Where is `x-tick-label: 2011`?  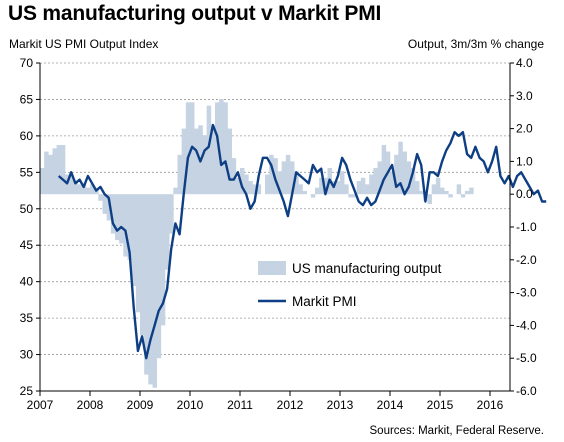 x-tick-label: 2011 is located at coordinates (240, 405).